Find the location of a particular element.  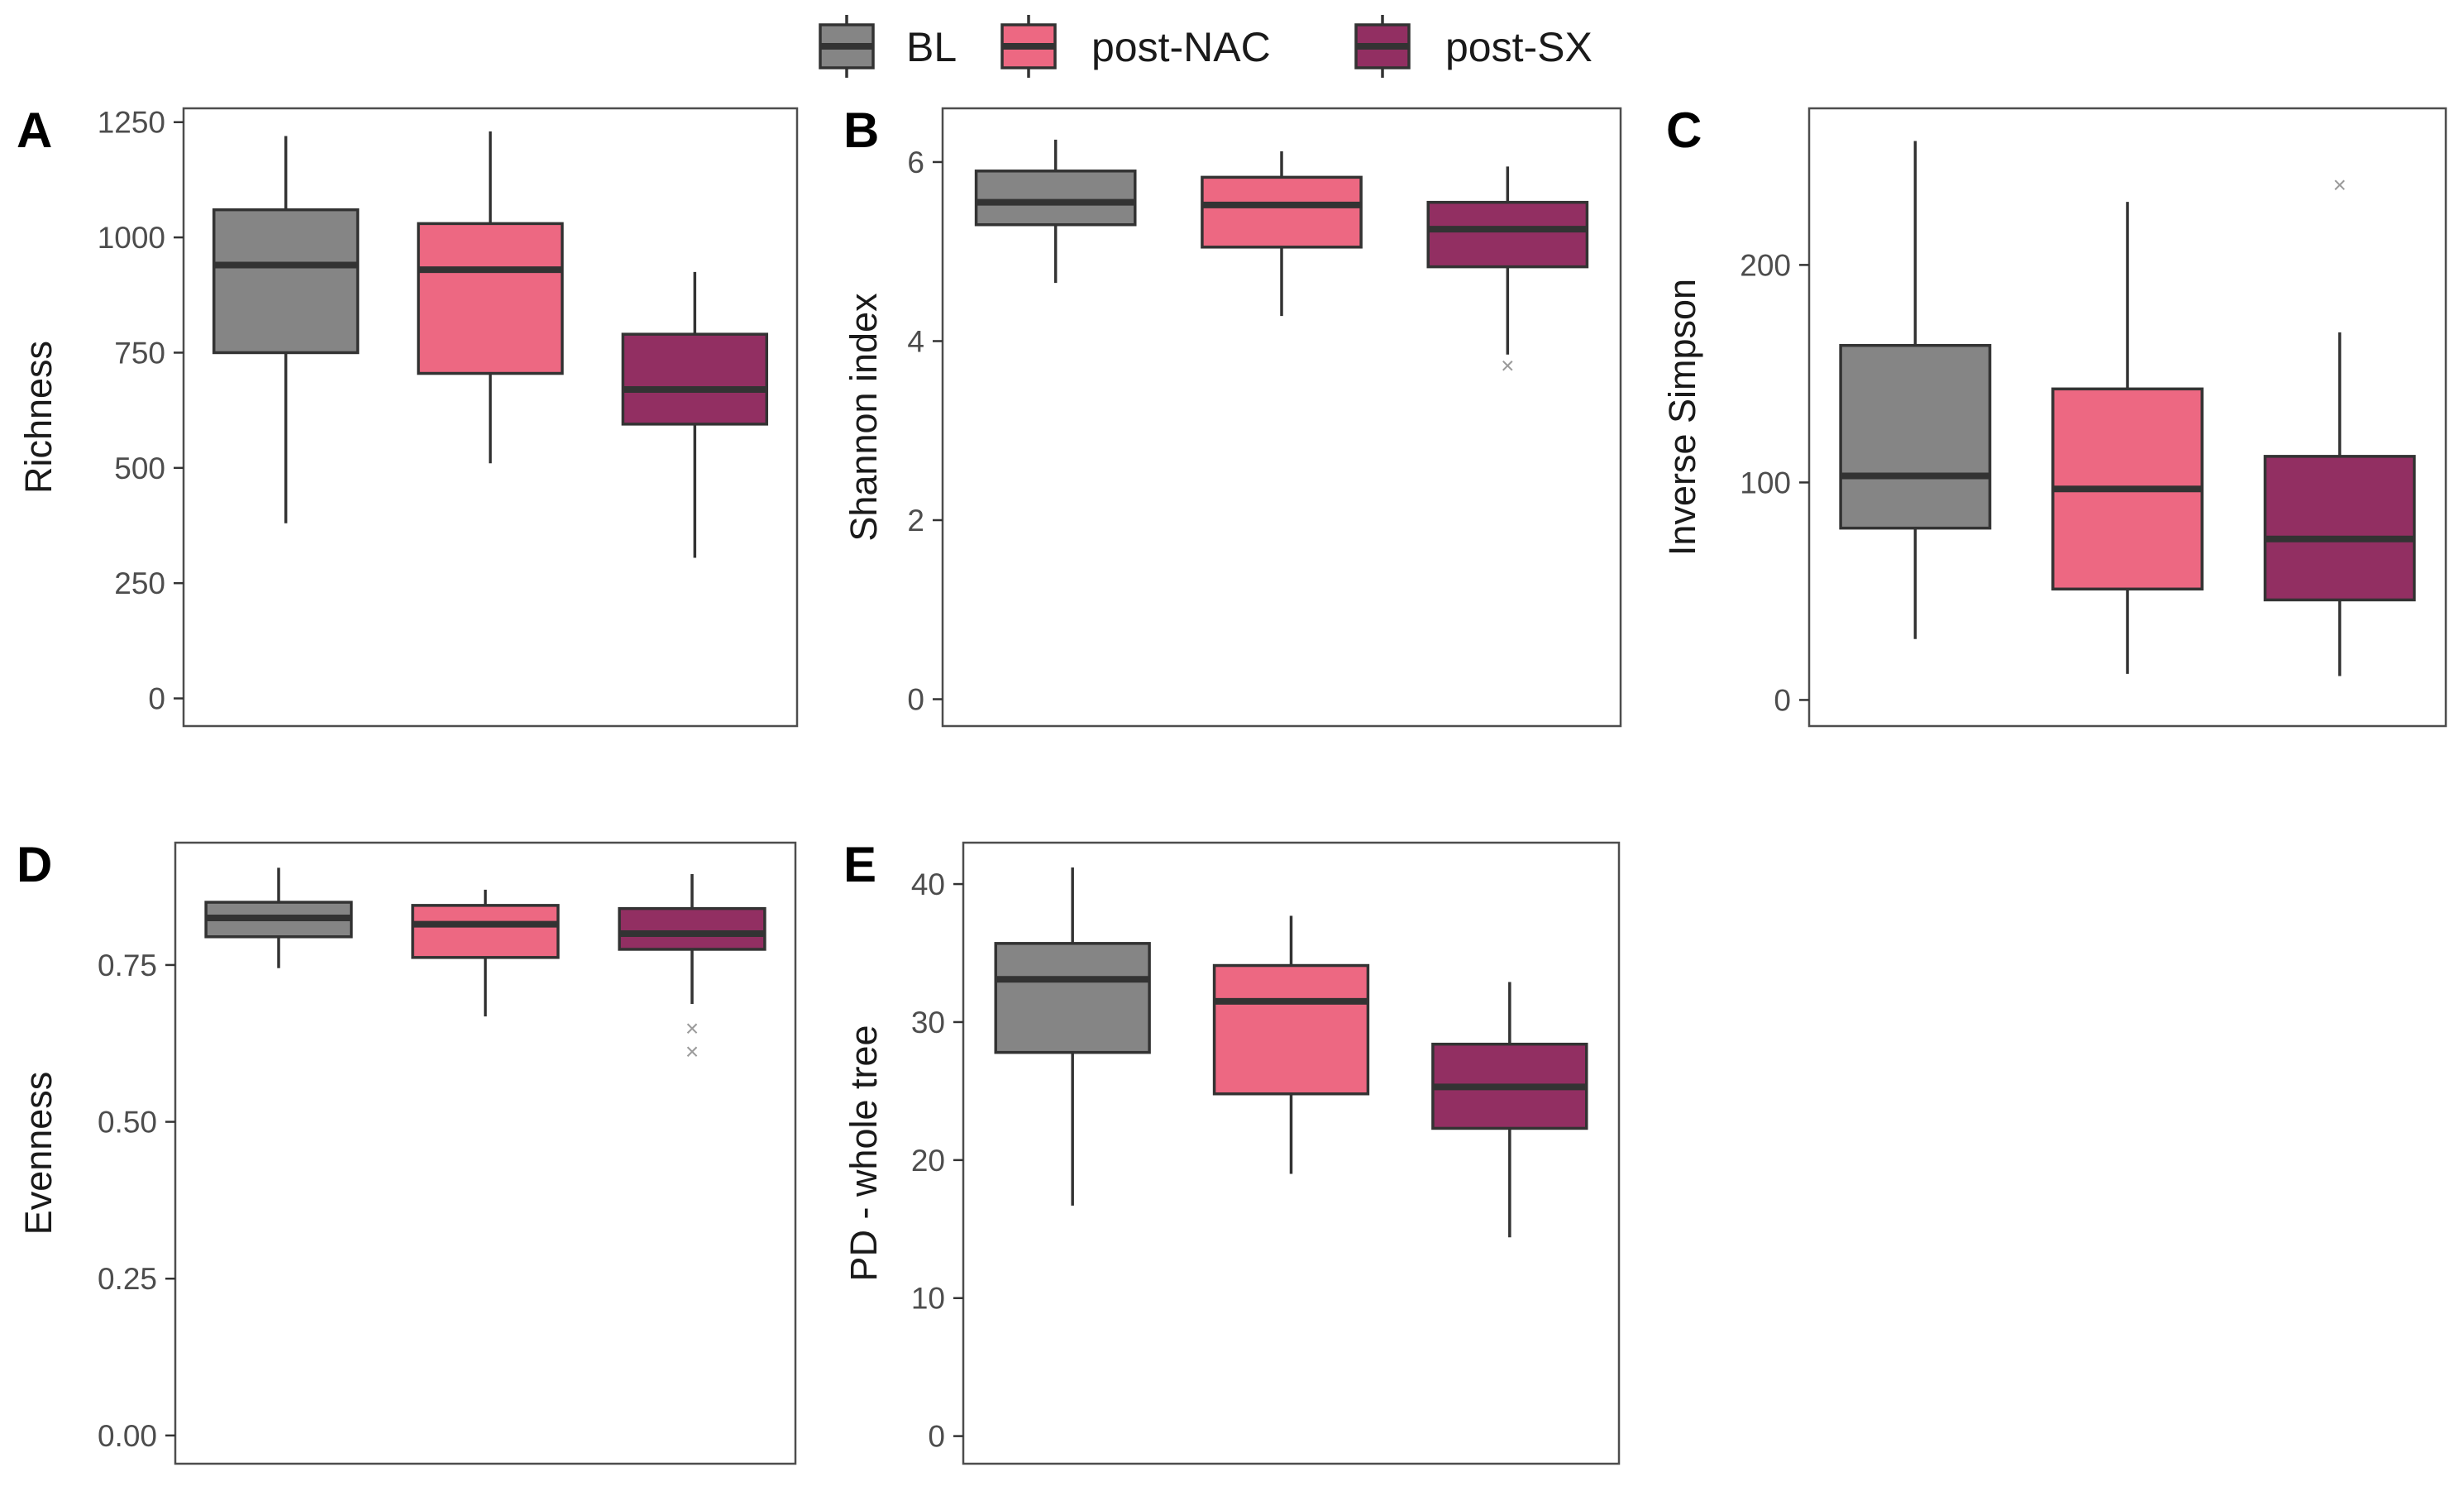

y-tick-label: 1250 is located at coordinates (131, 123).